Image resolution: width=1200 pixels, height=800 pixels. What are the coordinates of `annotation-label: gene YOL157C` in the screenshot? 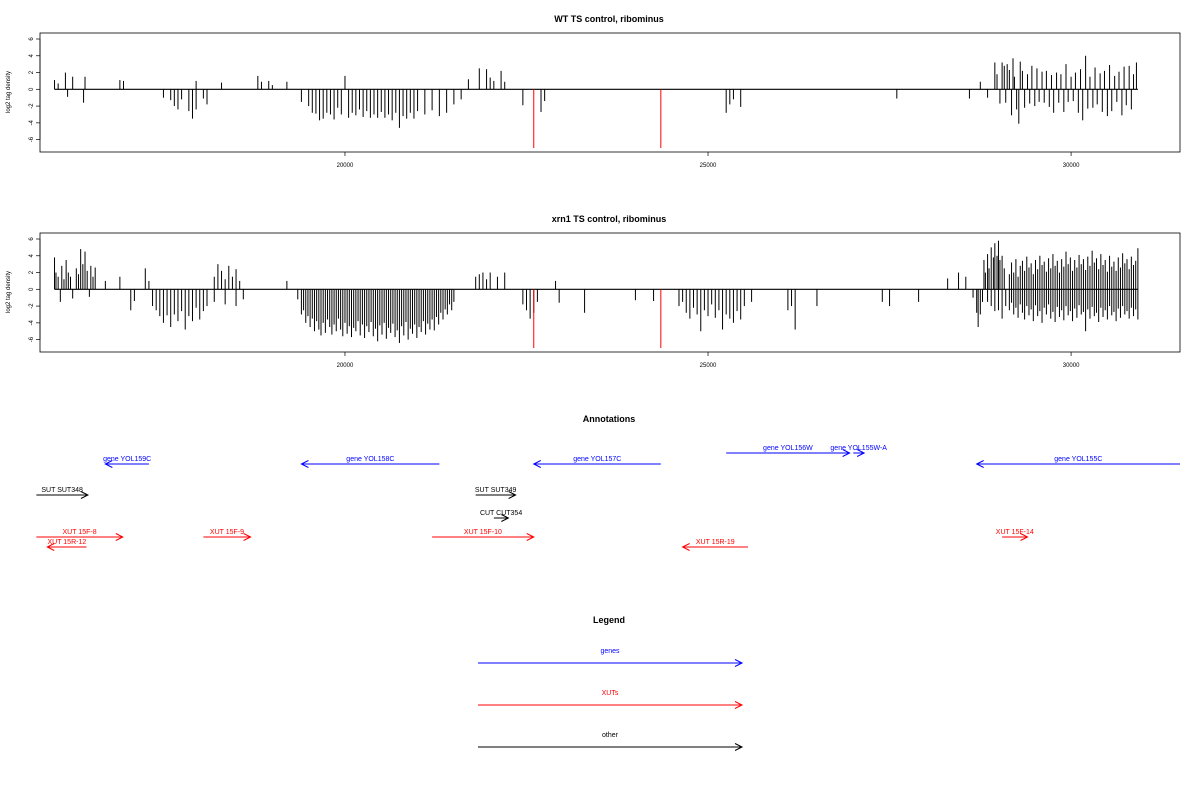 It's located at (597, 459).